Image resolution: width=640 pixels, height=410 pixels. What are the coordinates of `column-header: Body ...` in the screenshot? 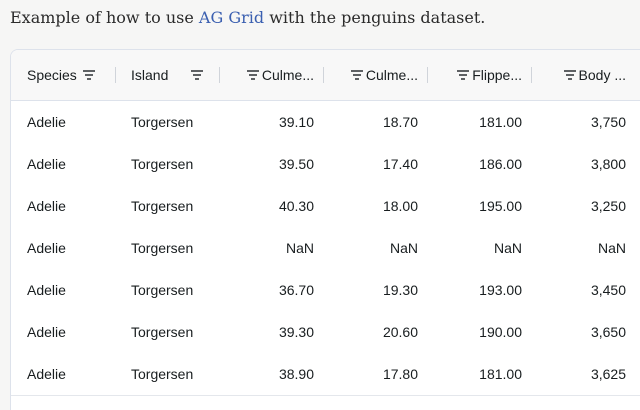 It's located at (583, 75).